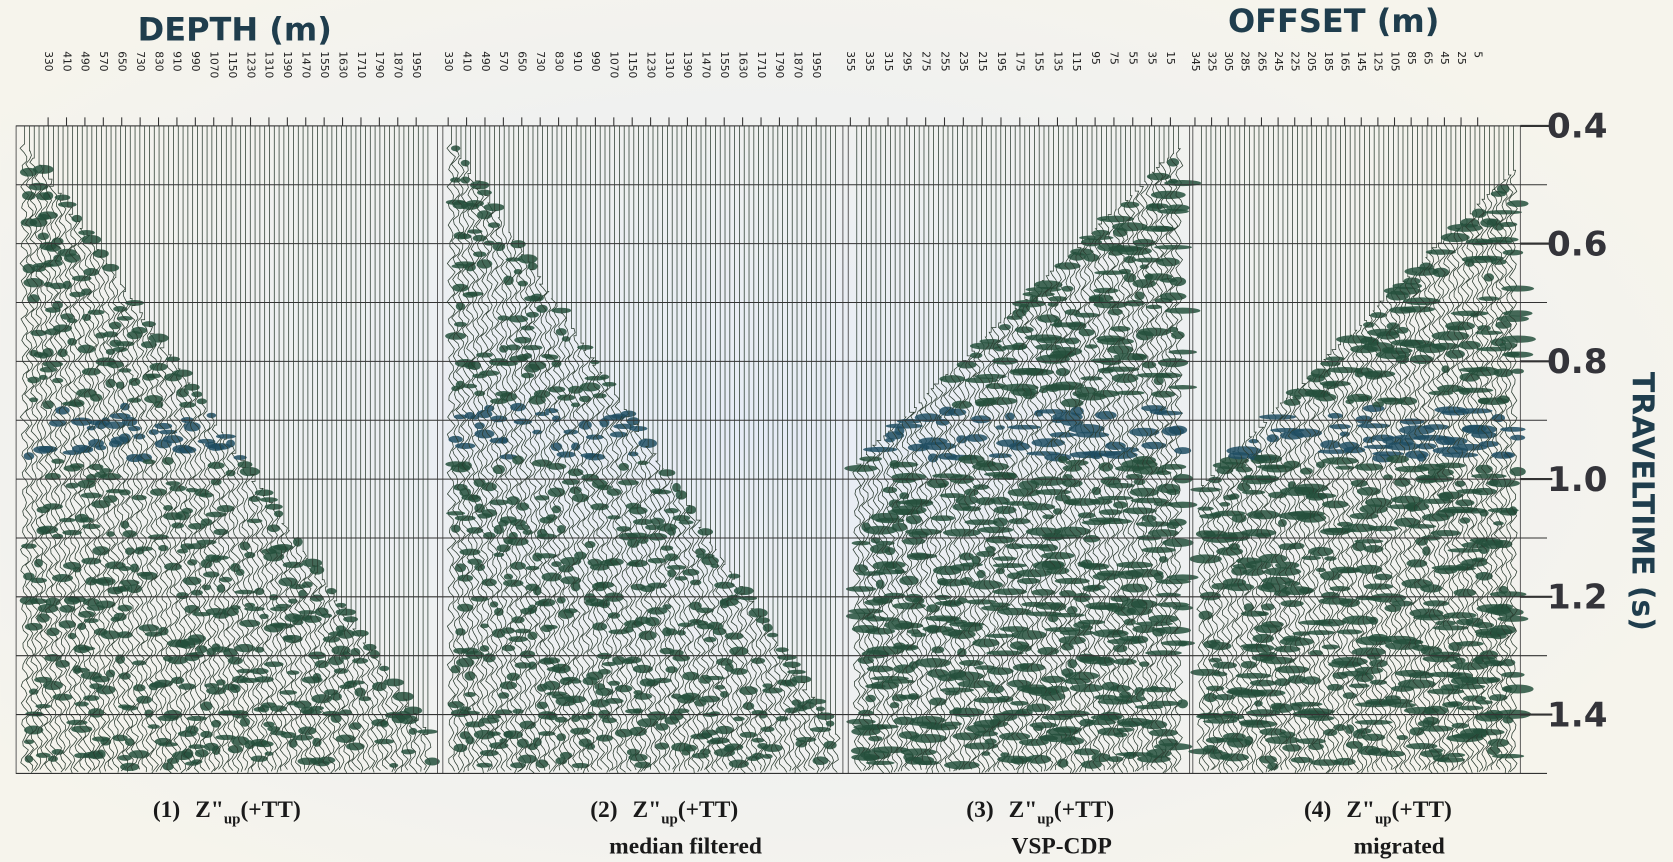 This screenshot has height=862, width=1673. What do you see at coordinates (1394, 61) in the screenshot?
I see `trace-label: 105` at bounding box center [1394, 61].